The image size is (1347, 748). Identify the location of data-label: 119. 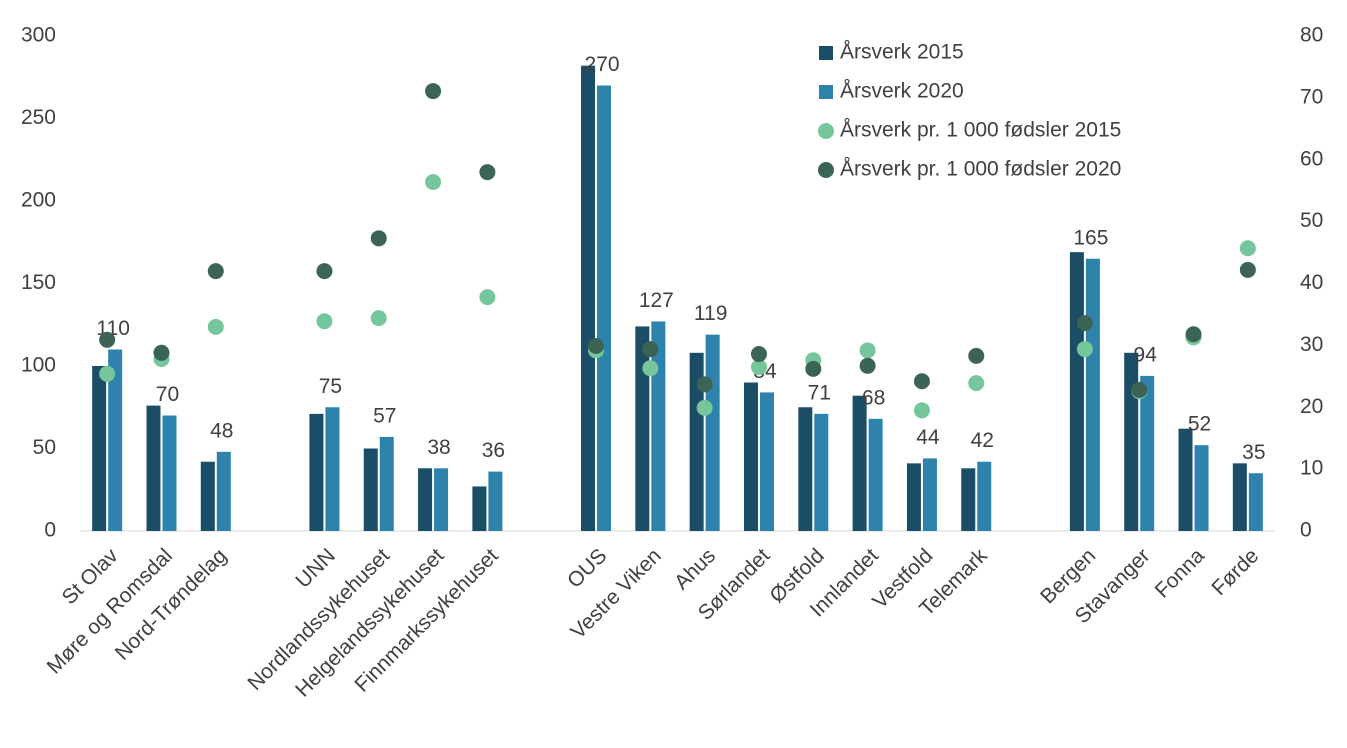
(710, 313).